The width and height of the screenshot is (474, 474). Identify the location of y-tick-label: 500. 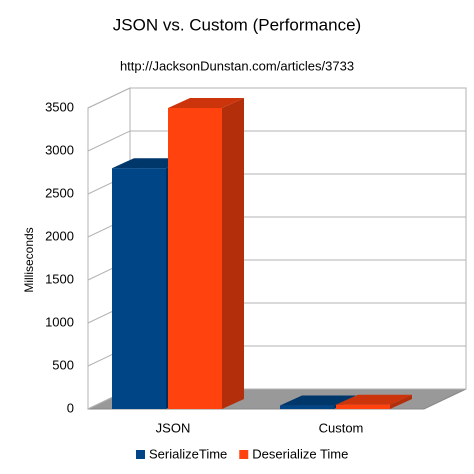
(63, 364).